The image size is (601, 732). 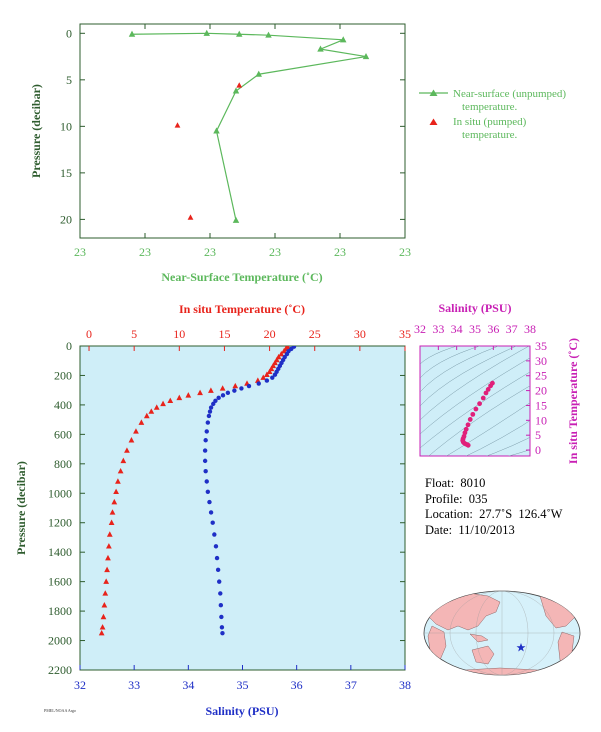 I want to click on temperature-axis-label: In situ Temperature (˚C), so click(x=242, y=309).